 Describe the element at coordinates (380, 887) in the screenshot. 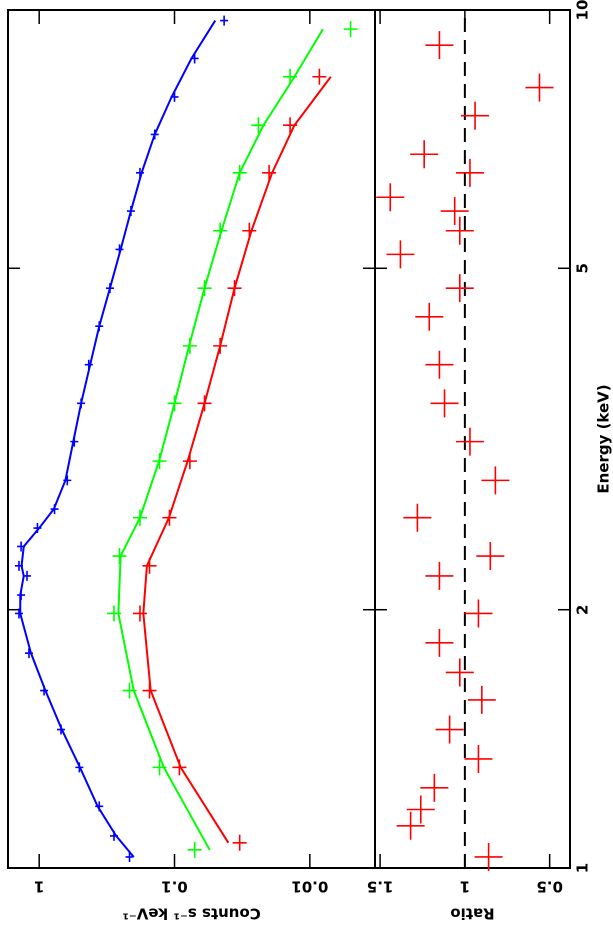

I see `y-tick-label: 1.5` at that location.